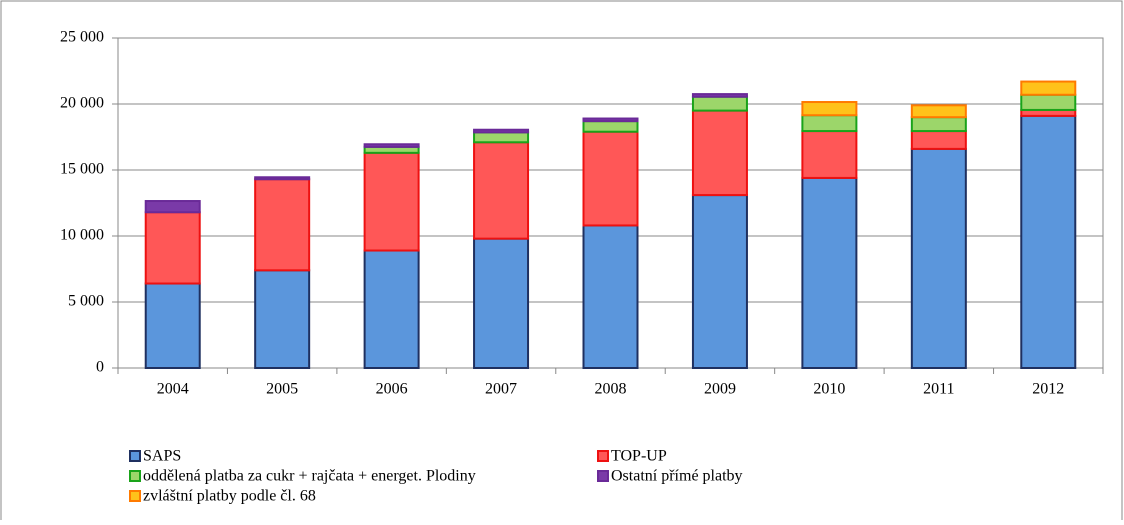 Image resolution: width=1124 pixels, height=525 pixels. Describe the element at coordinates (173, 389) in the screenshot. I see `x-tick-label: 2004` at that location.